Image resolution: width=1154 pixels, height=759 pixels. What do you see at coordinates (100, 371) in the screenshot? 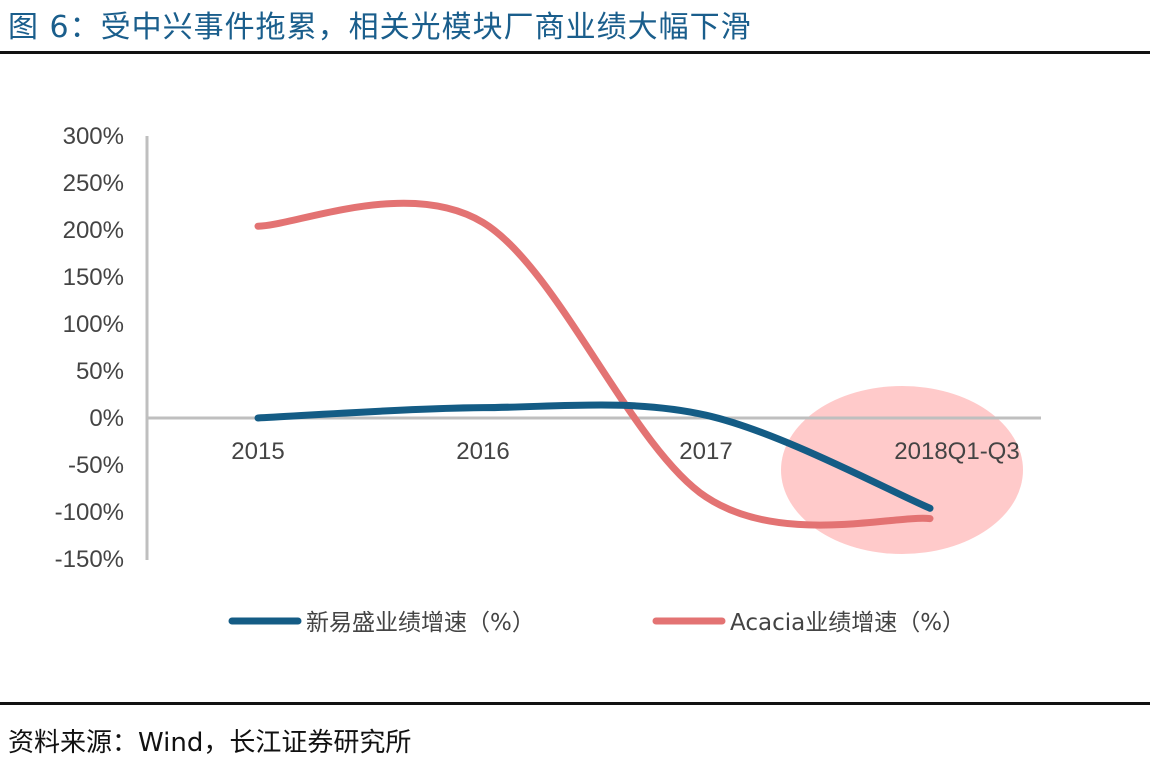
I see `y-tick-label: 50%` at bounding box center [100, 371].